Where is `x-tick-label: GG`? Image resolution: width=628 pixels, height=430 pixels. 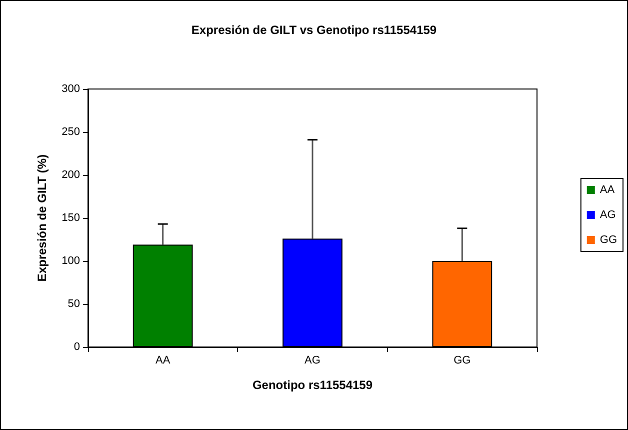
x-tick-label: GG is located at coordinates (462, 360).